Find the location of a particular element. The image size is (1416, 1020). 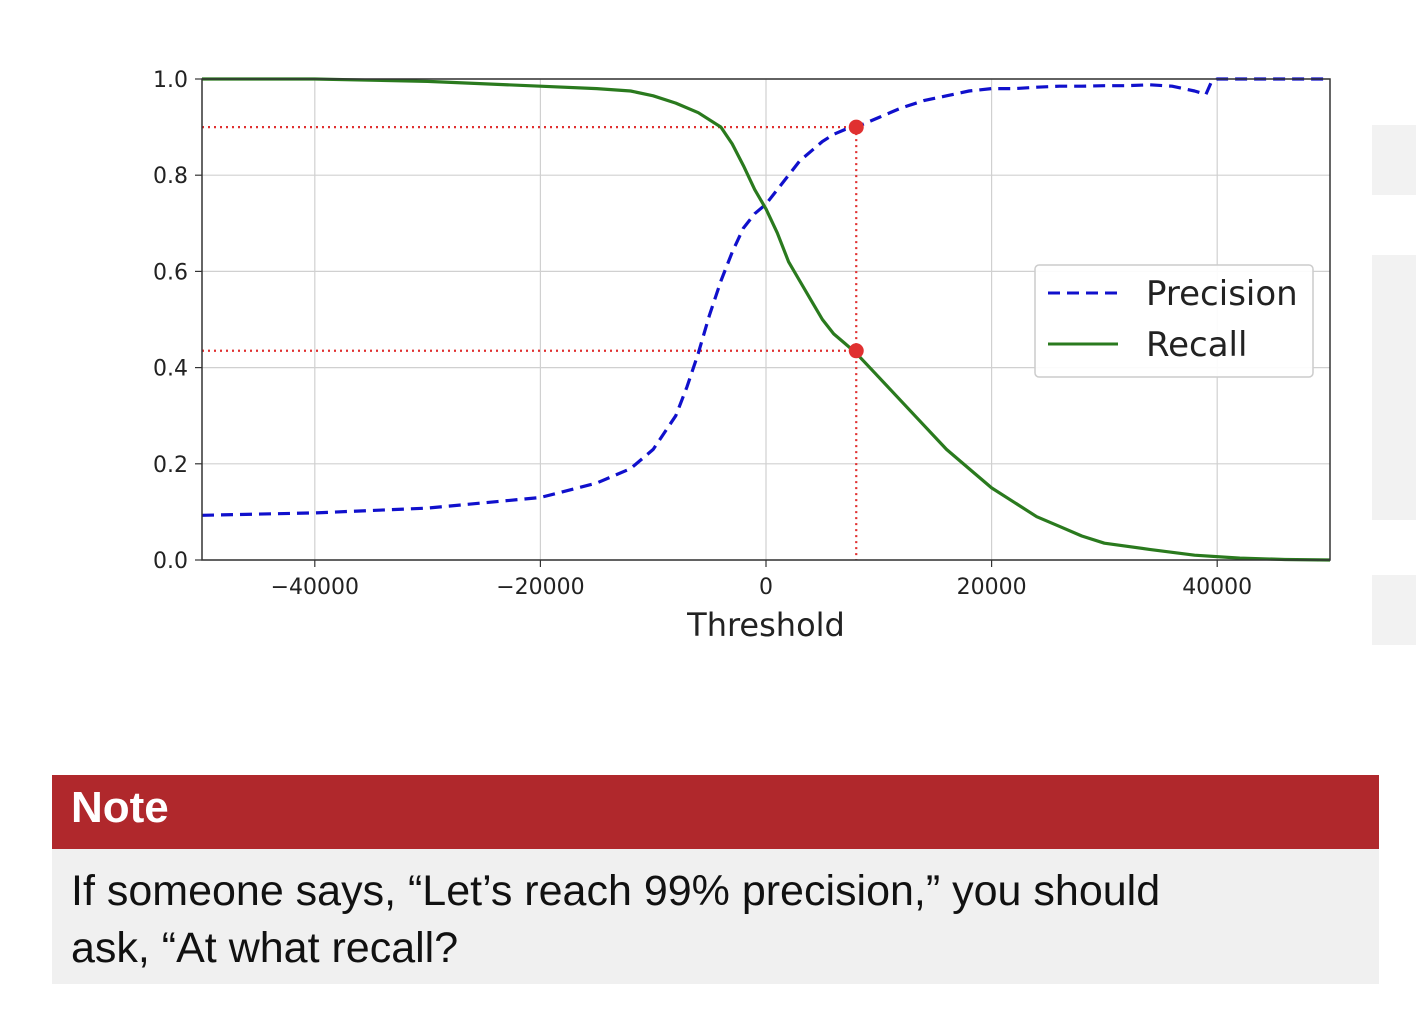

y-tick-label: 0.4 is located at coordinates (170, 369).